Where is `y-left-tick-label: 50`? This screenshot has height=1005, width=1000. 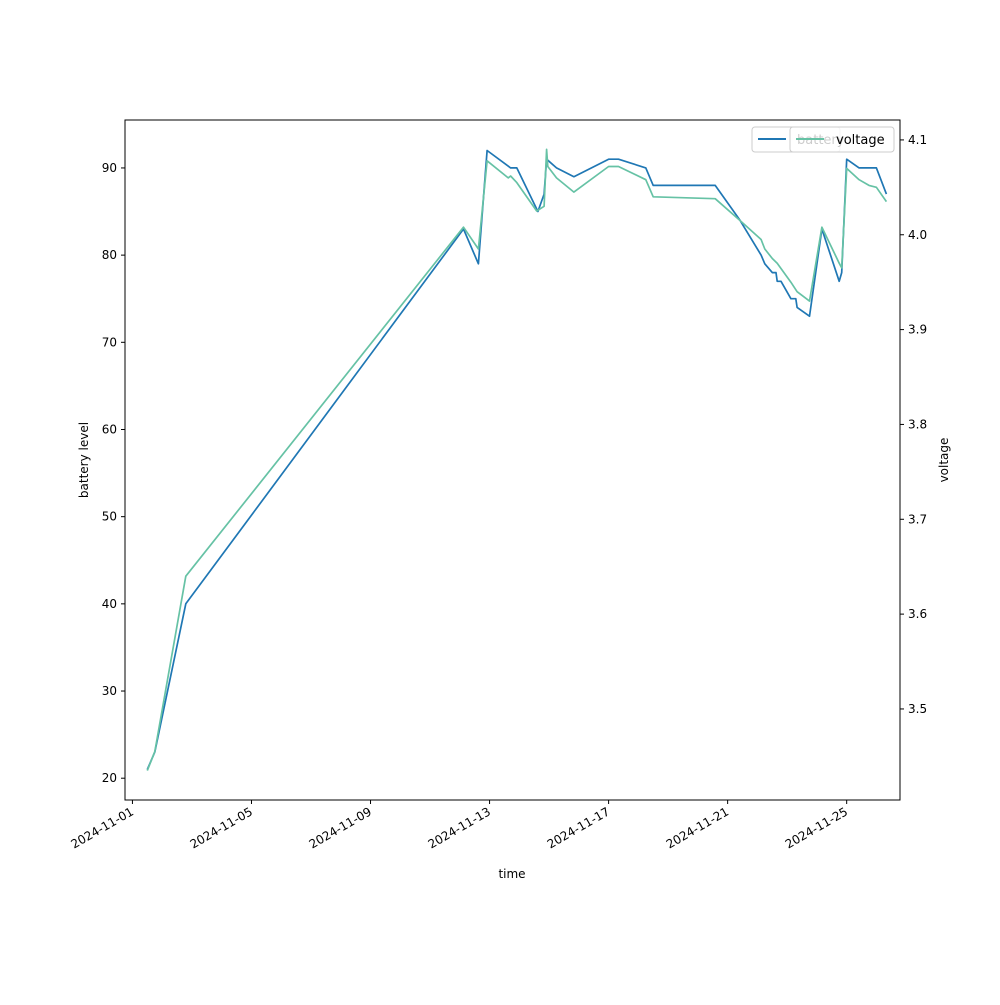 y-left-tick-label: 50 is located at coordinates (109, 517).